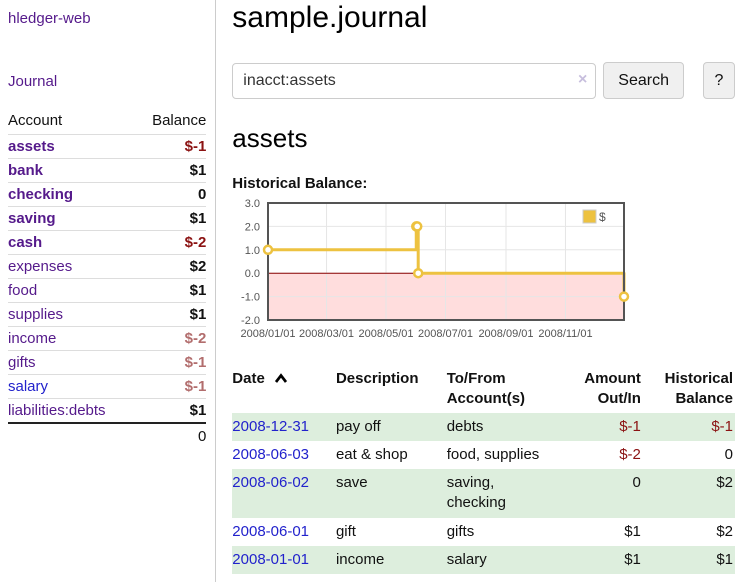 This screenshot has width=742, height=582. Describe the element at coordinates (636, 482) in the screenshot. I see `transaction-amount: 0` at that location.